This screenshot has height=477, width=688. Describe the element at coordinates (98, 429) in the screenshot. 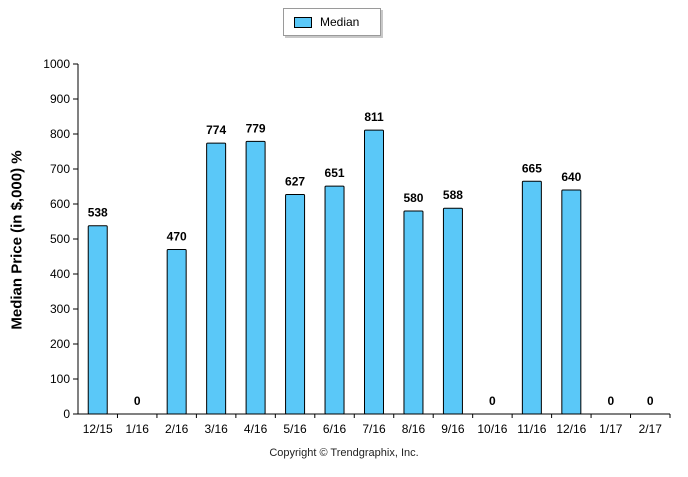

I see `x-tick-label: 12/15` at that location.